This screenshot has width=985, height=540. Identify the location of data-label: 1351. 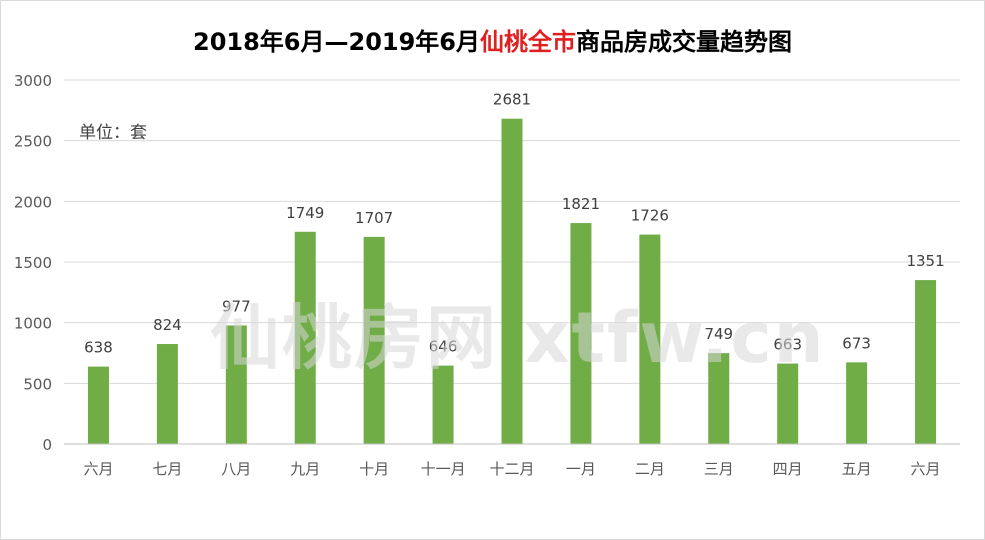
(925, 261).